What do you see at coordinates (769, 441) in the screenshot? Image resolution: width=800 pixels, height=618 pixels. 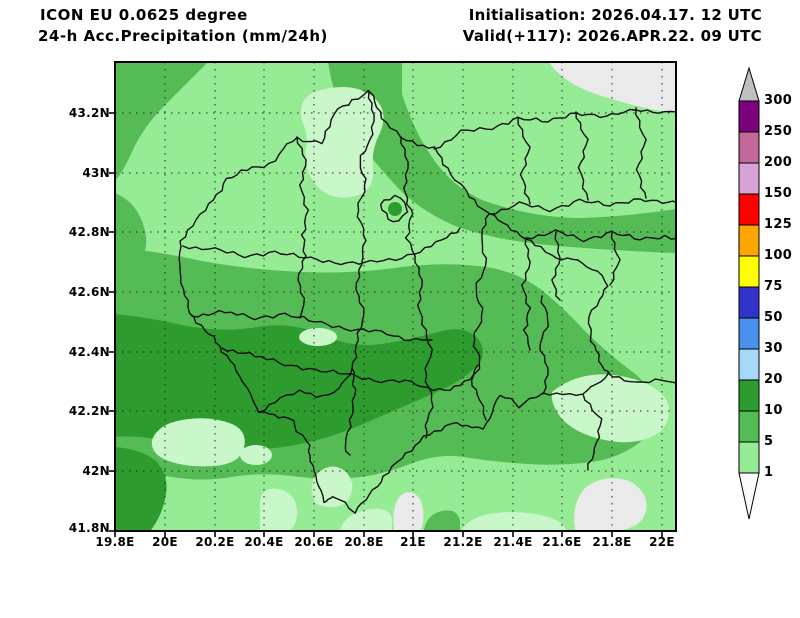 I see `legend-tick-label: 5` at bounding box center [769, 441].